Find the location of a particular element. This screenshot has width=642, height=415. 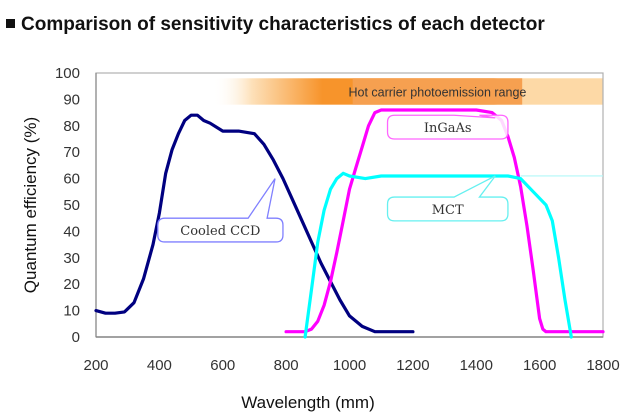

y-tick-label: 60 is located at coordinates (71, 179).